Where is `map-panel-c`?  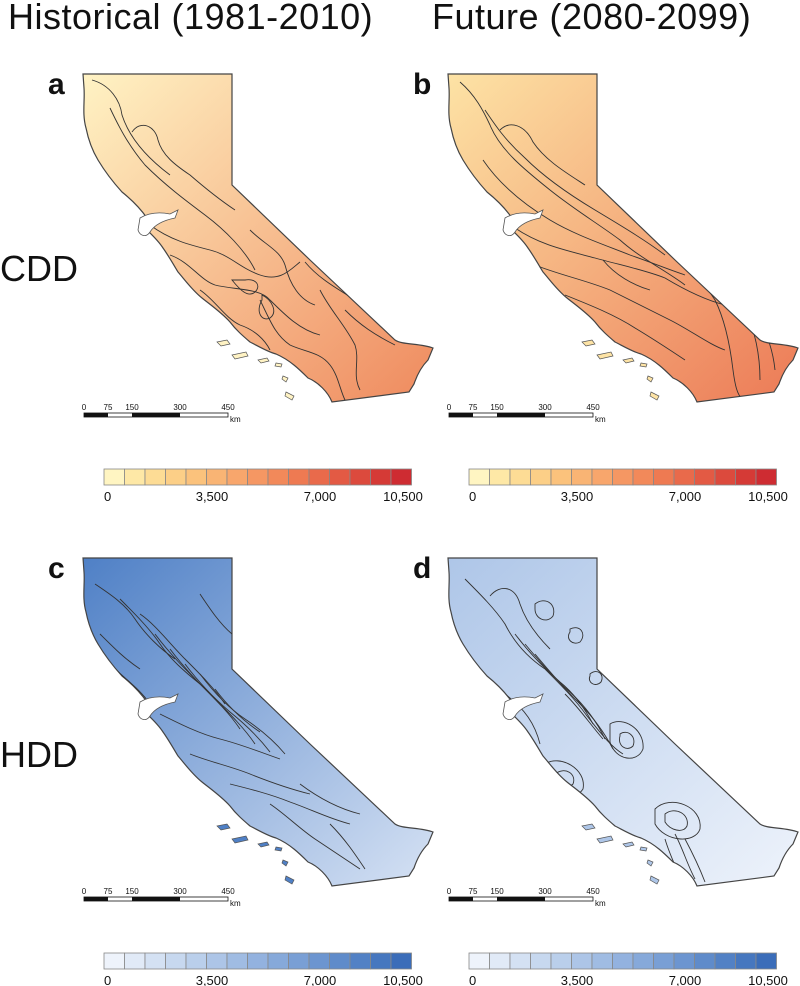 map-panel-c is located at coordinates (258, 722).